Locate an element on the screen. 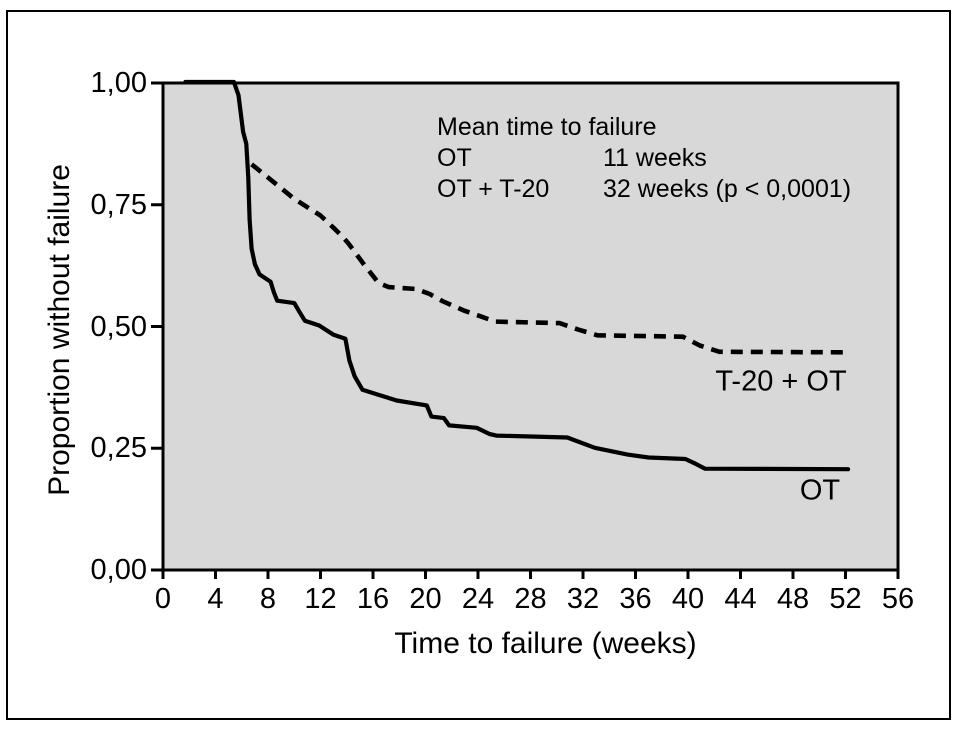  x-tick-label: 12 is located at coordinates (320, 599).